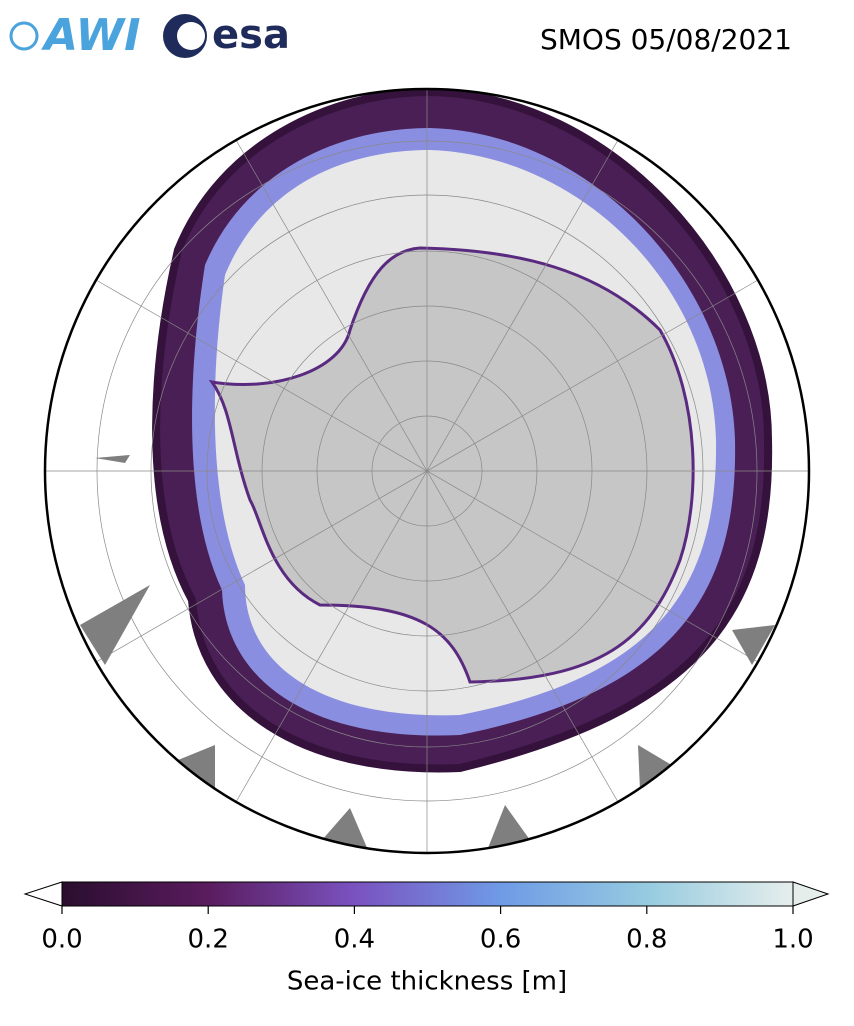 This screenshot has width=854, height=1026. What do you see at coordinates (792, 940) in the screenshot?
I see `colorbar-tick-label: 1.0` at bounding box center [792, 940].